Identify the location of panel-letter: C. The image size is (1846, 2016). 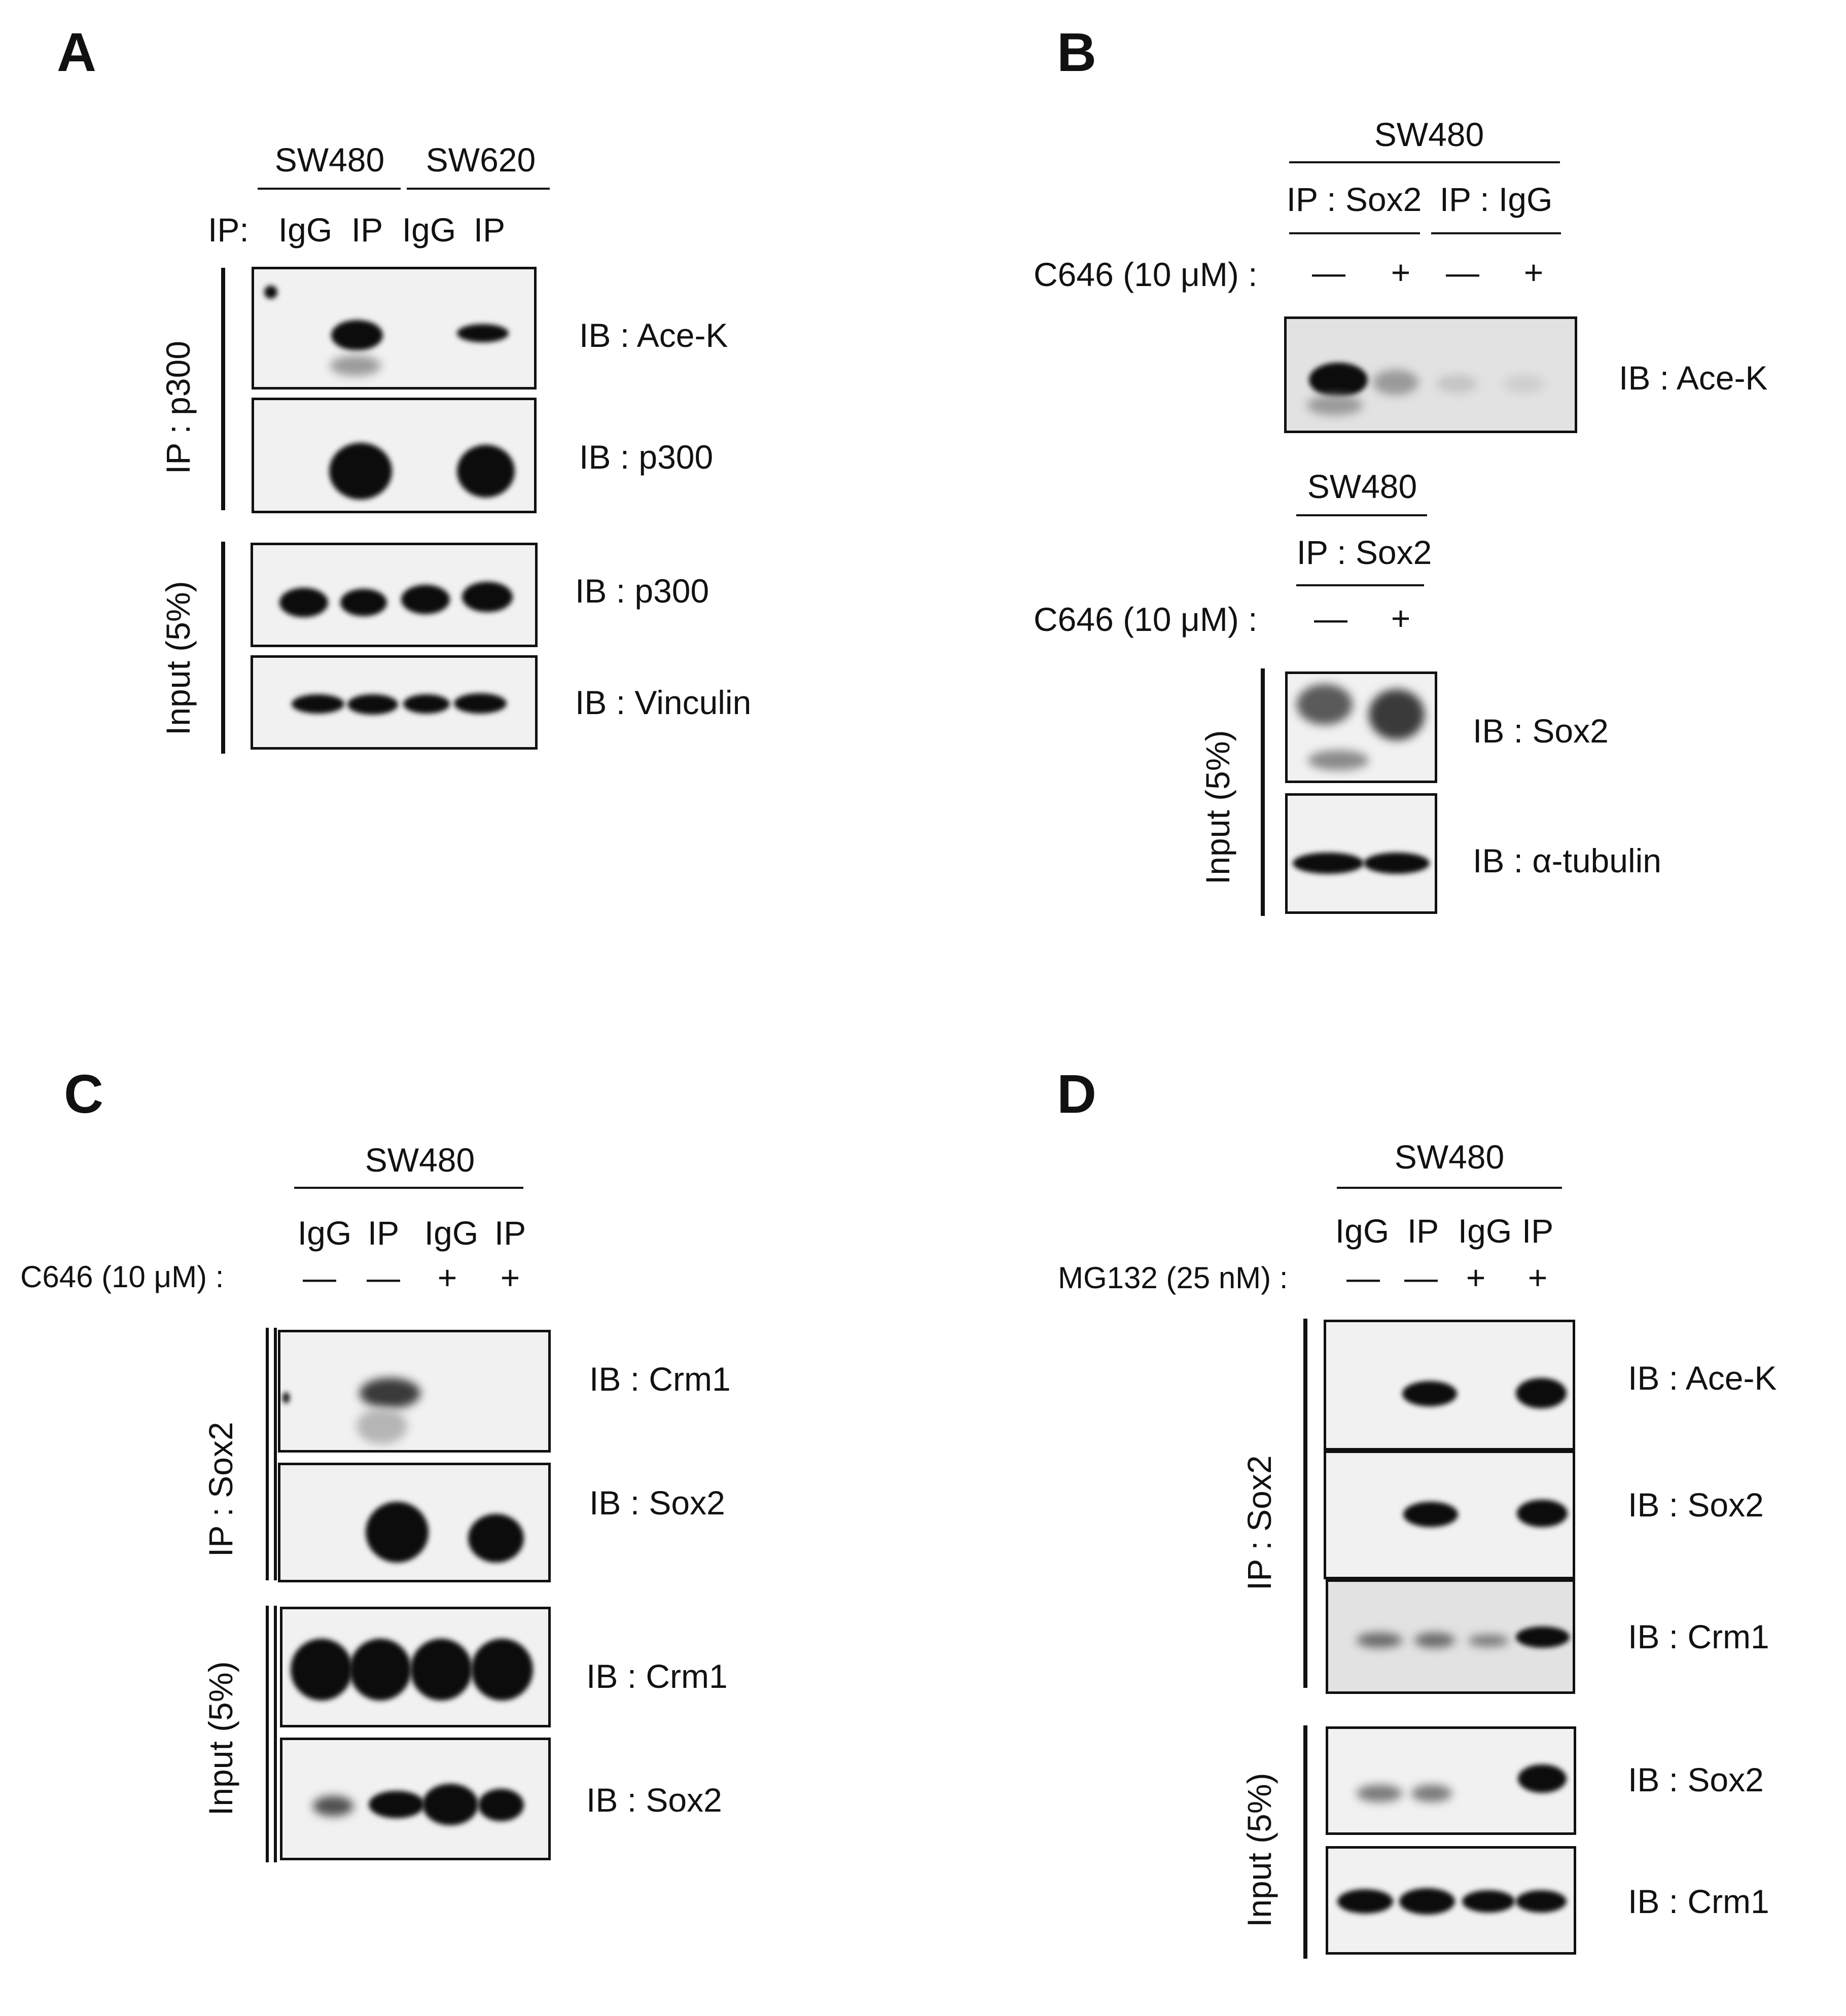
(83, 1093).